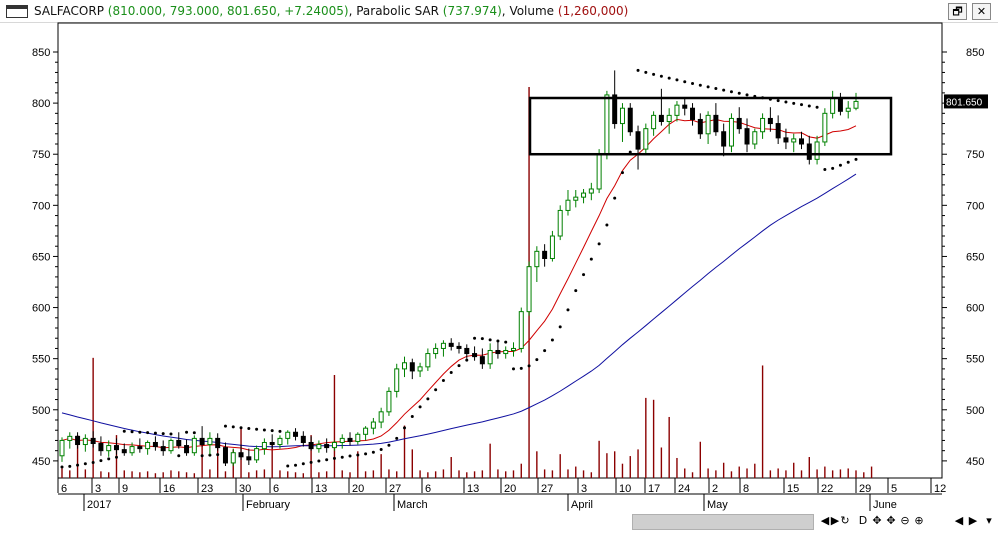  I want to click on y-tick-label: 800, so click(41, 104).